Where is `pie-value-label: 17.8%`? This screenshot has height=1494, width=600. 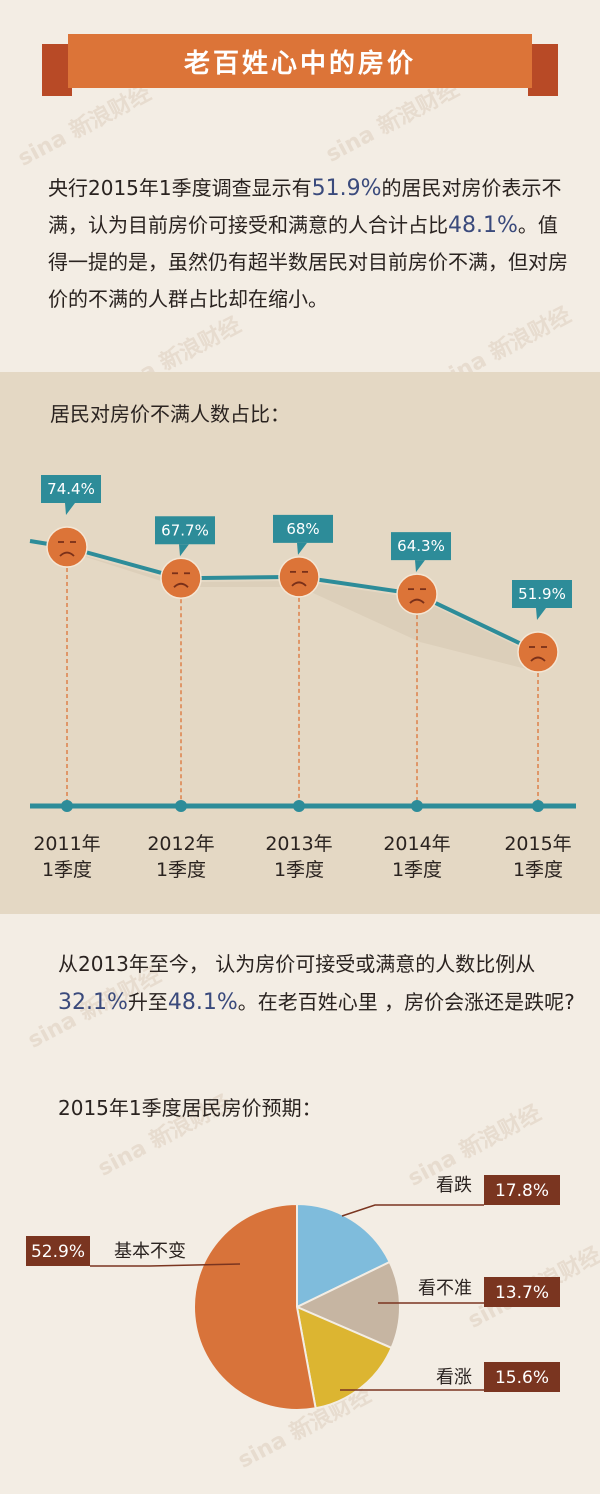 pie-value-label: 17.8% is located at coordinates (522, 1191).